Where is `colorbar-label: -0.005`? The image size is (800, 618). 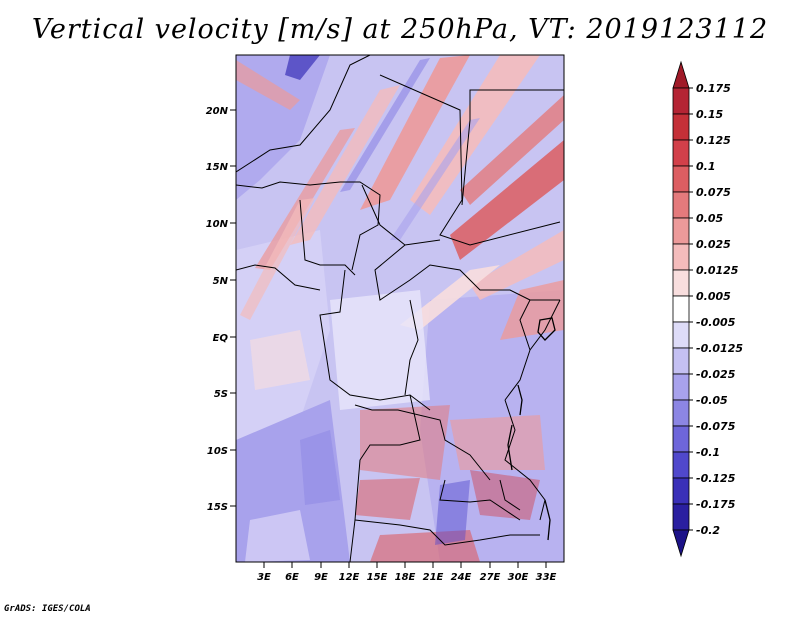
colorbar-label: -0.005 is located at coordinates (716, 322).